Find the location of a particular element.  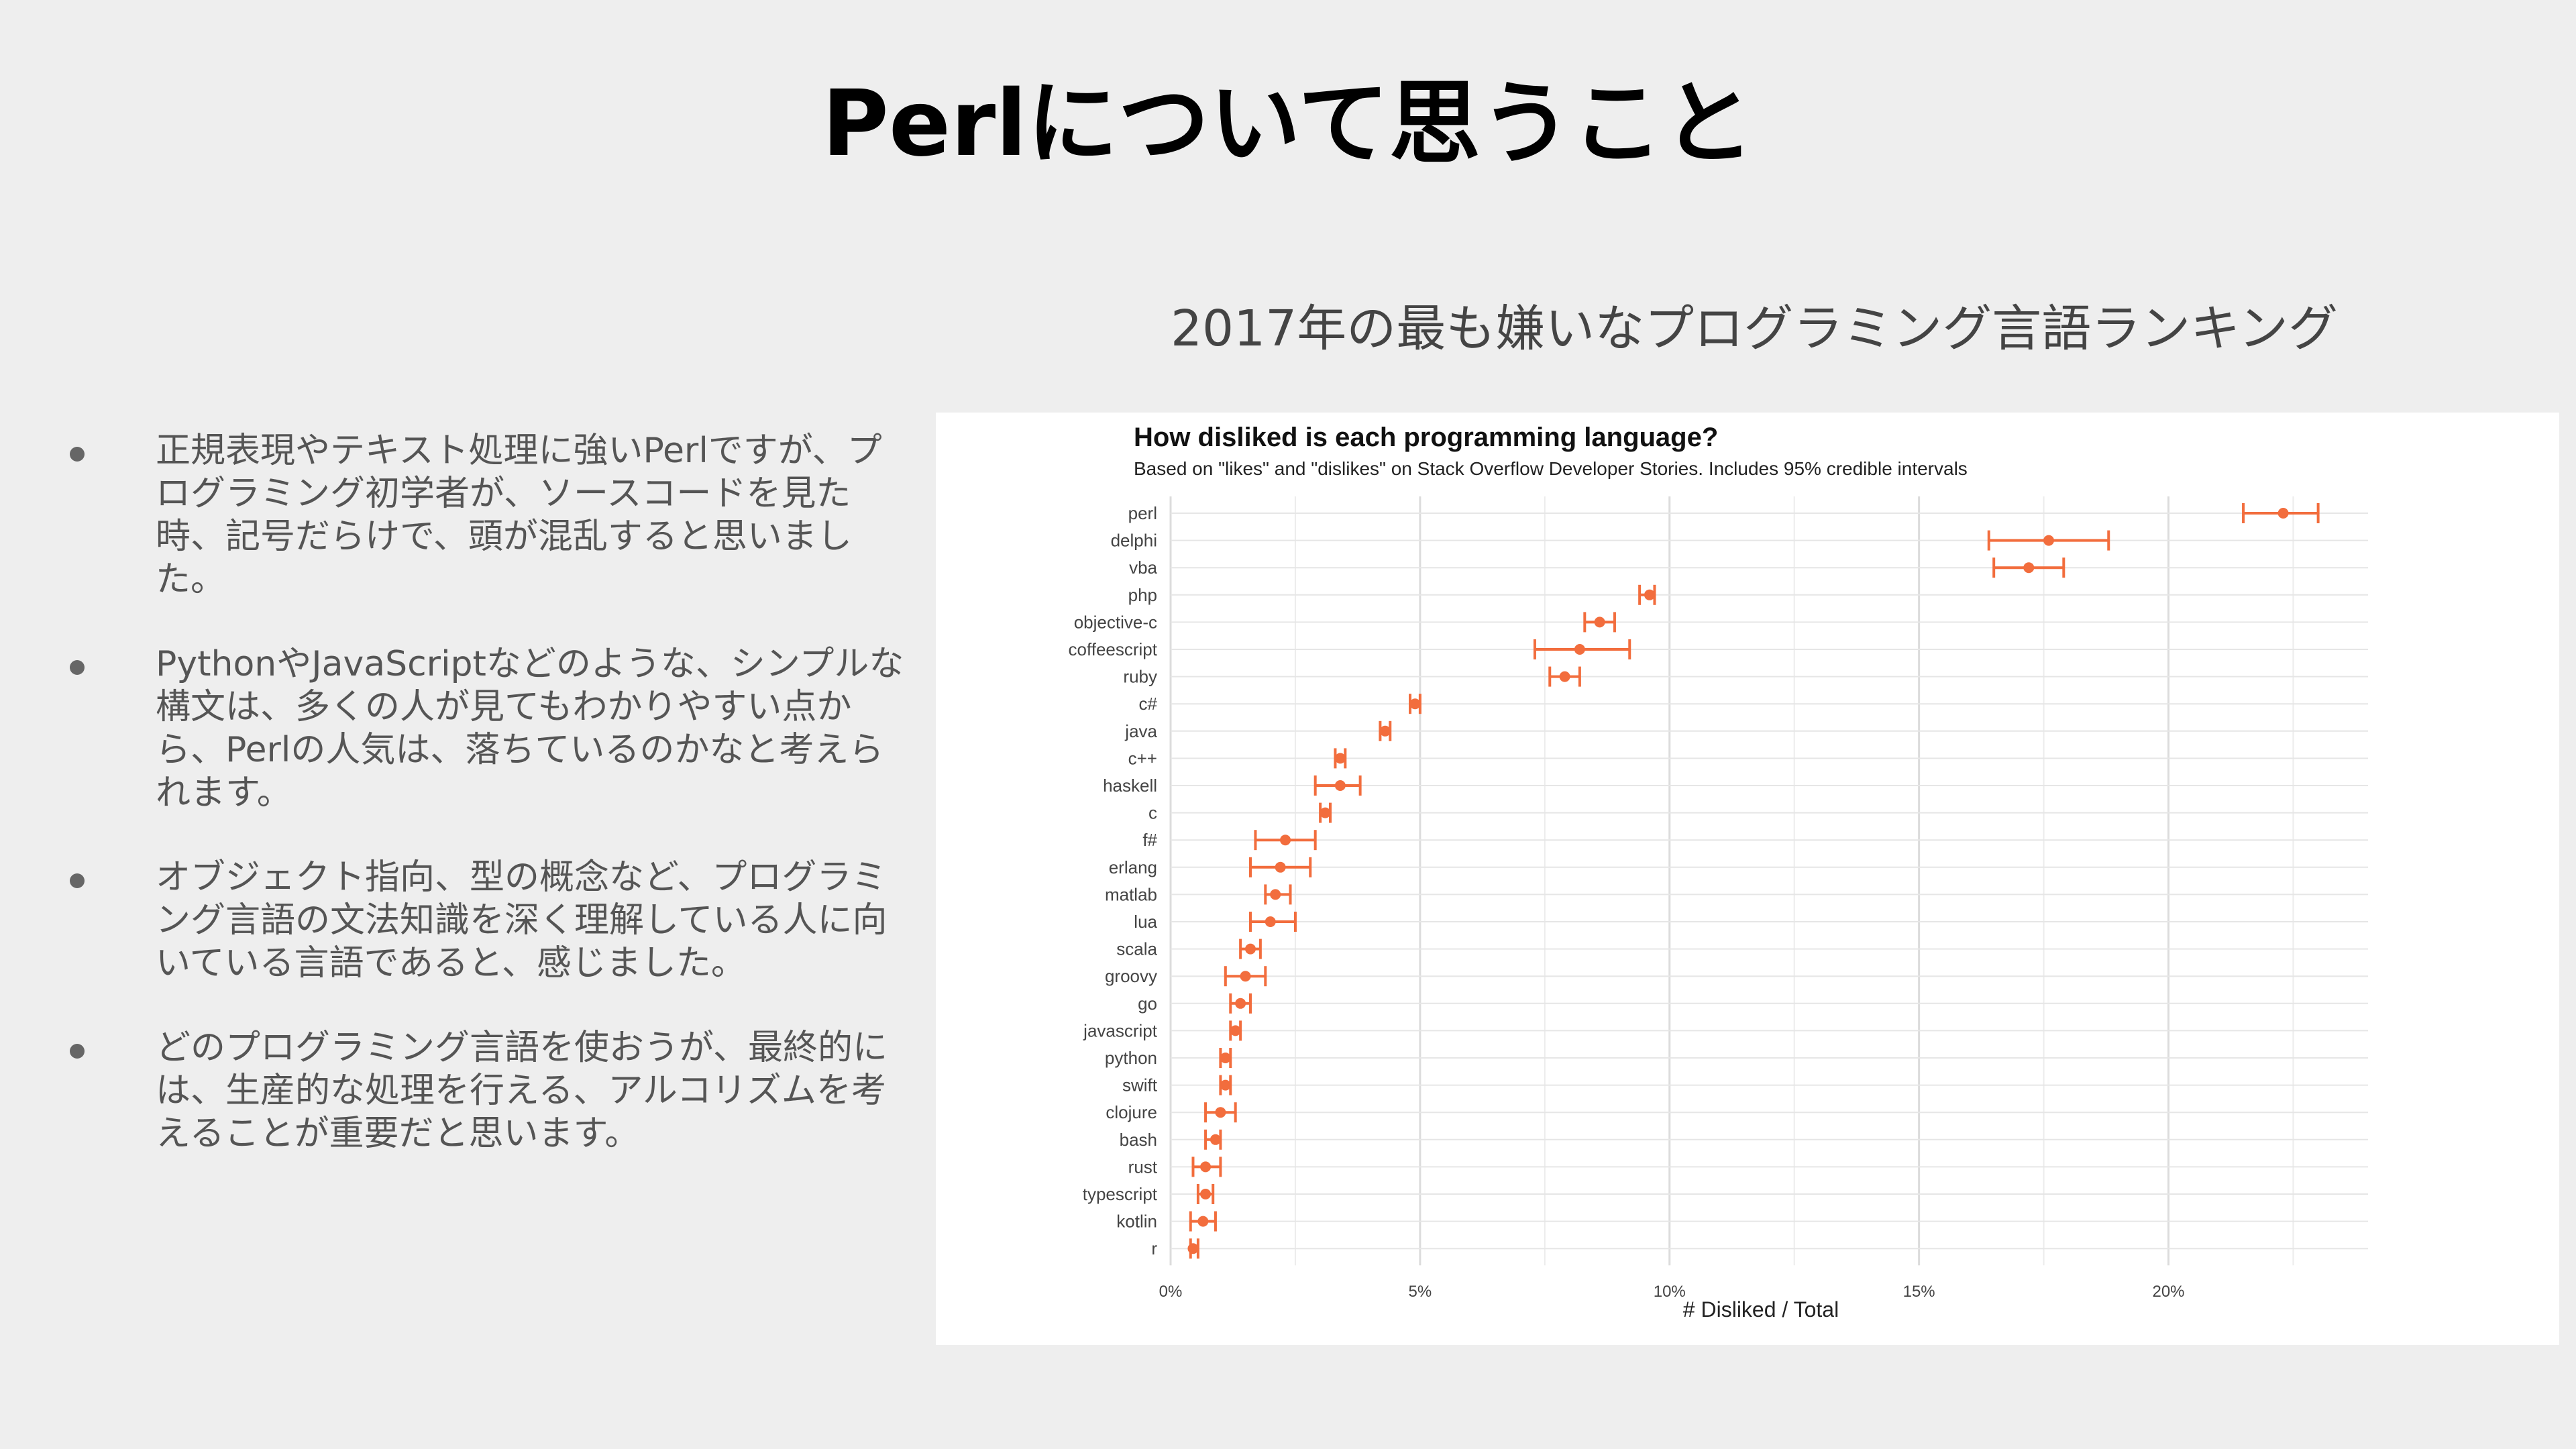

category-label: r is located at coordinates (1154, 1248).